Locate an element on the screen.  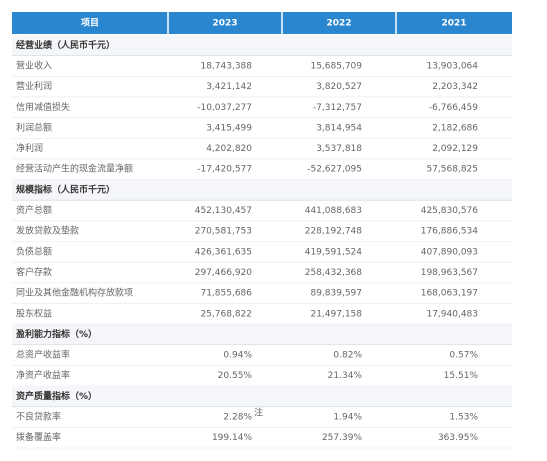
cell-value: 1.94% is located at coordinates (347, 418).